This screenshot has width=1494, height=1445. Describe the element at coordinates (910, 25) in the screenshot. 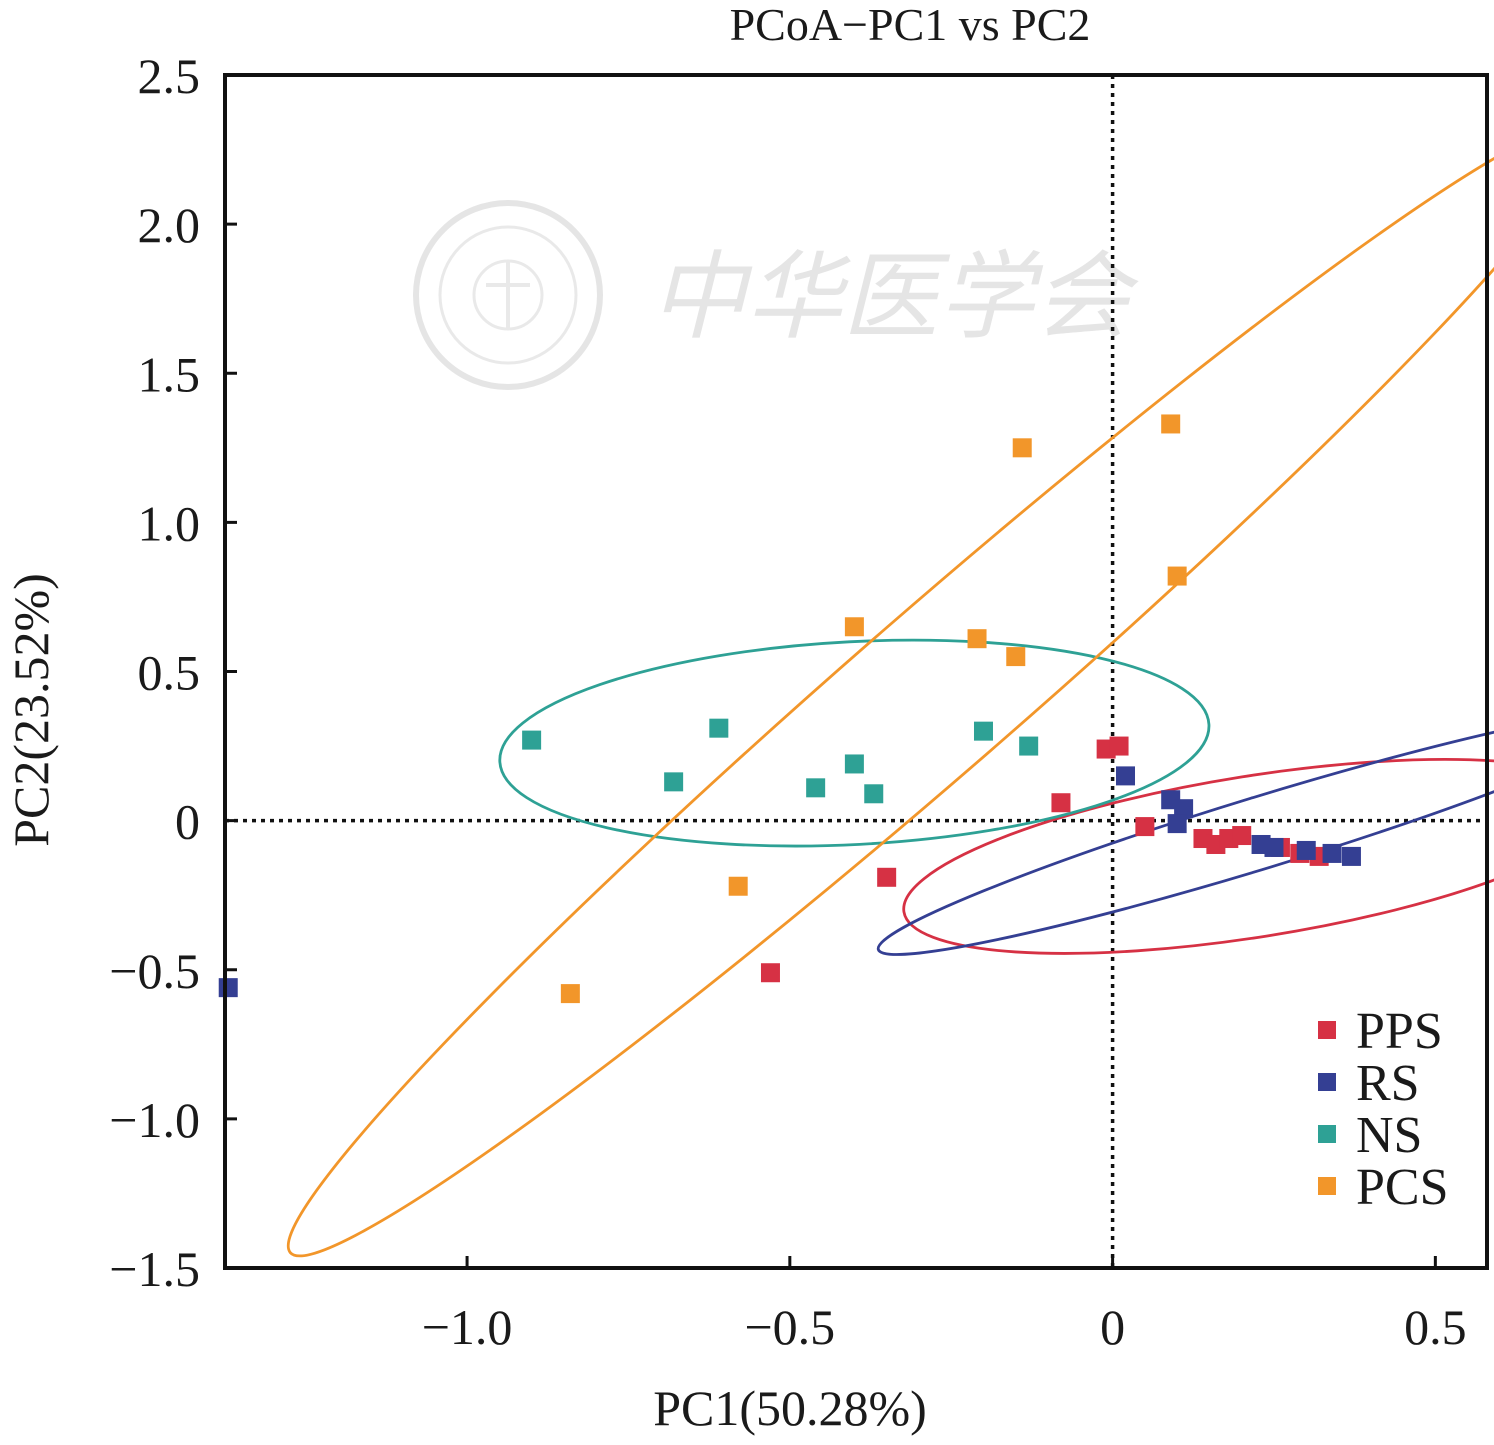

I see `chart-title: PCoA−PC1 vs PC2` at that location.